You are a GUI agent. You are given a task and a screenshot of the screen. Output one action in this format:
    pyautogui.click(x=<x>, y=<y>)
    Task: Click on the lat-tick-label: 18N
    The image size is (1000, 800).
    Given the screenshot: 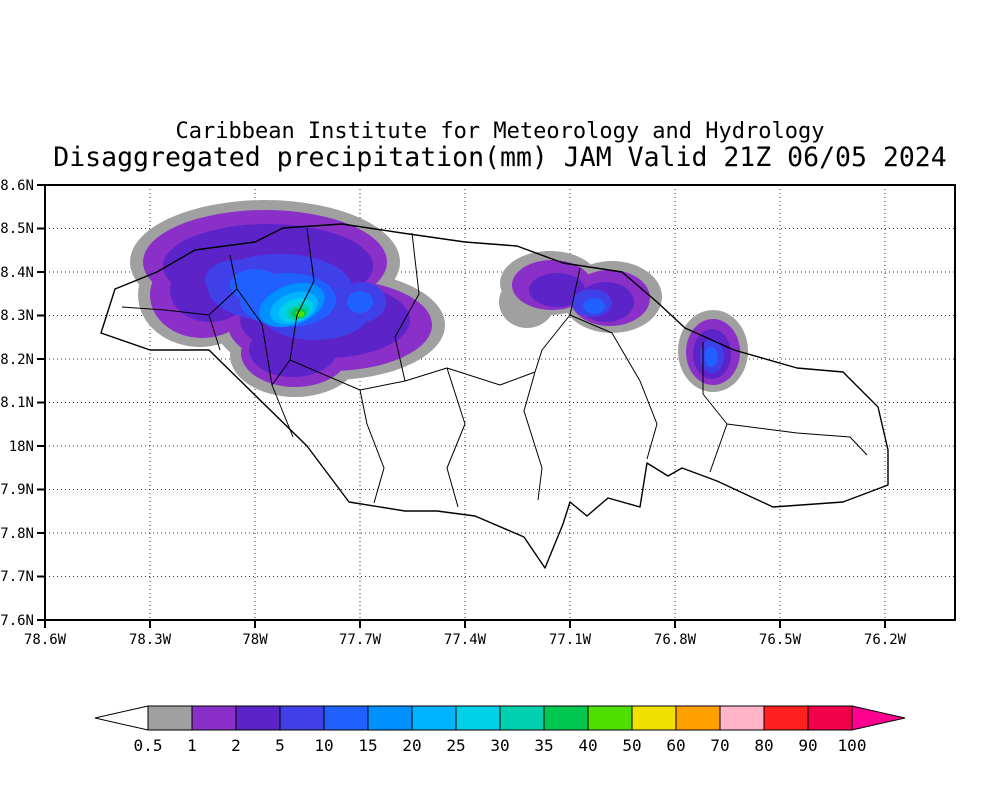 What is the action you would take?
    pyautogui.click(x=21, y=447)
    